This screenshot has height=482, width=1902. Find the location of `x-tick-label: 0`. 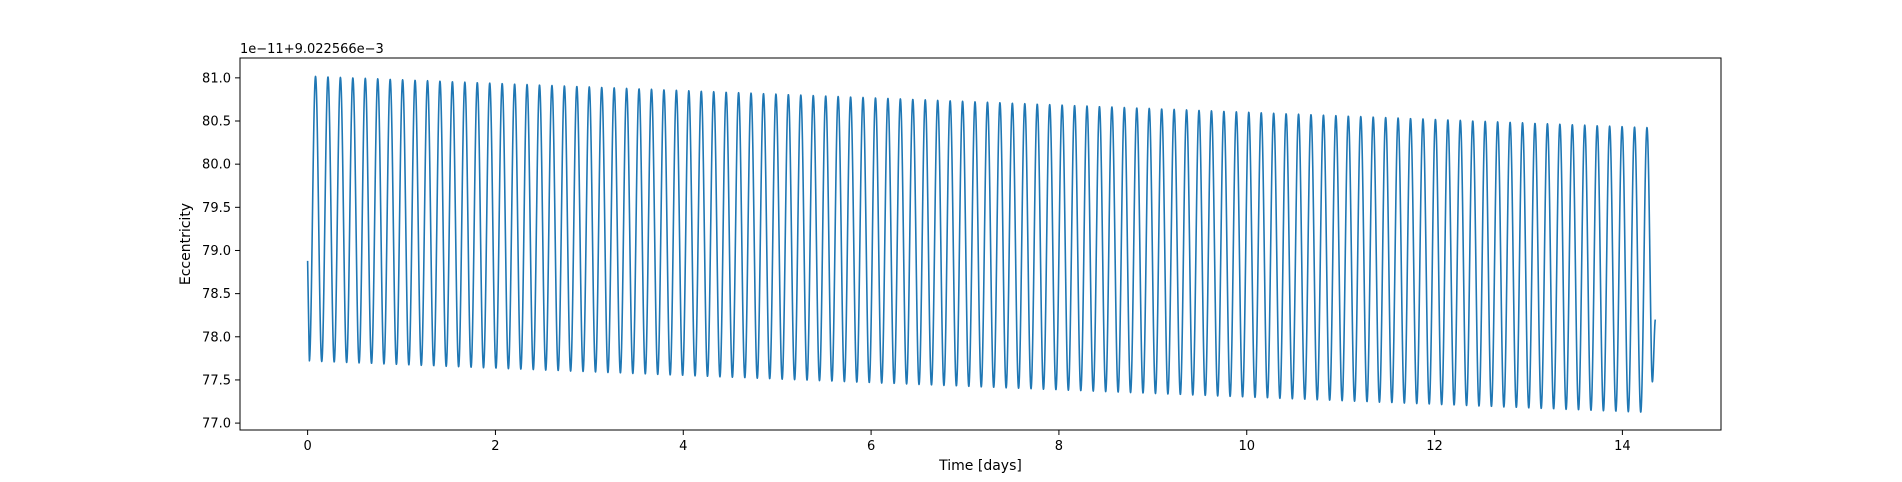

x-tick-label: 0 is located at coordinates (307, 446).